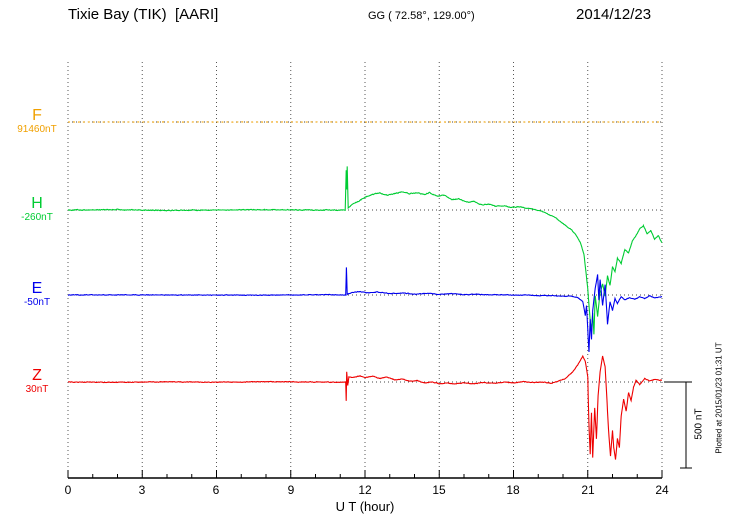 This screenshot has height=520, width=730. Describe the element at coordinates (143, 14) in the screenshot. I see `station-title: Tixie Bay (TIK) [AARI]` at that location.